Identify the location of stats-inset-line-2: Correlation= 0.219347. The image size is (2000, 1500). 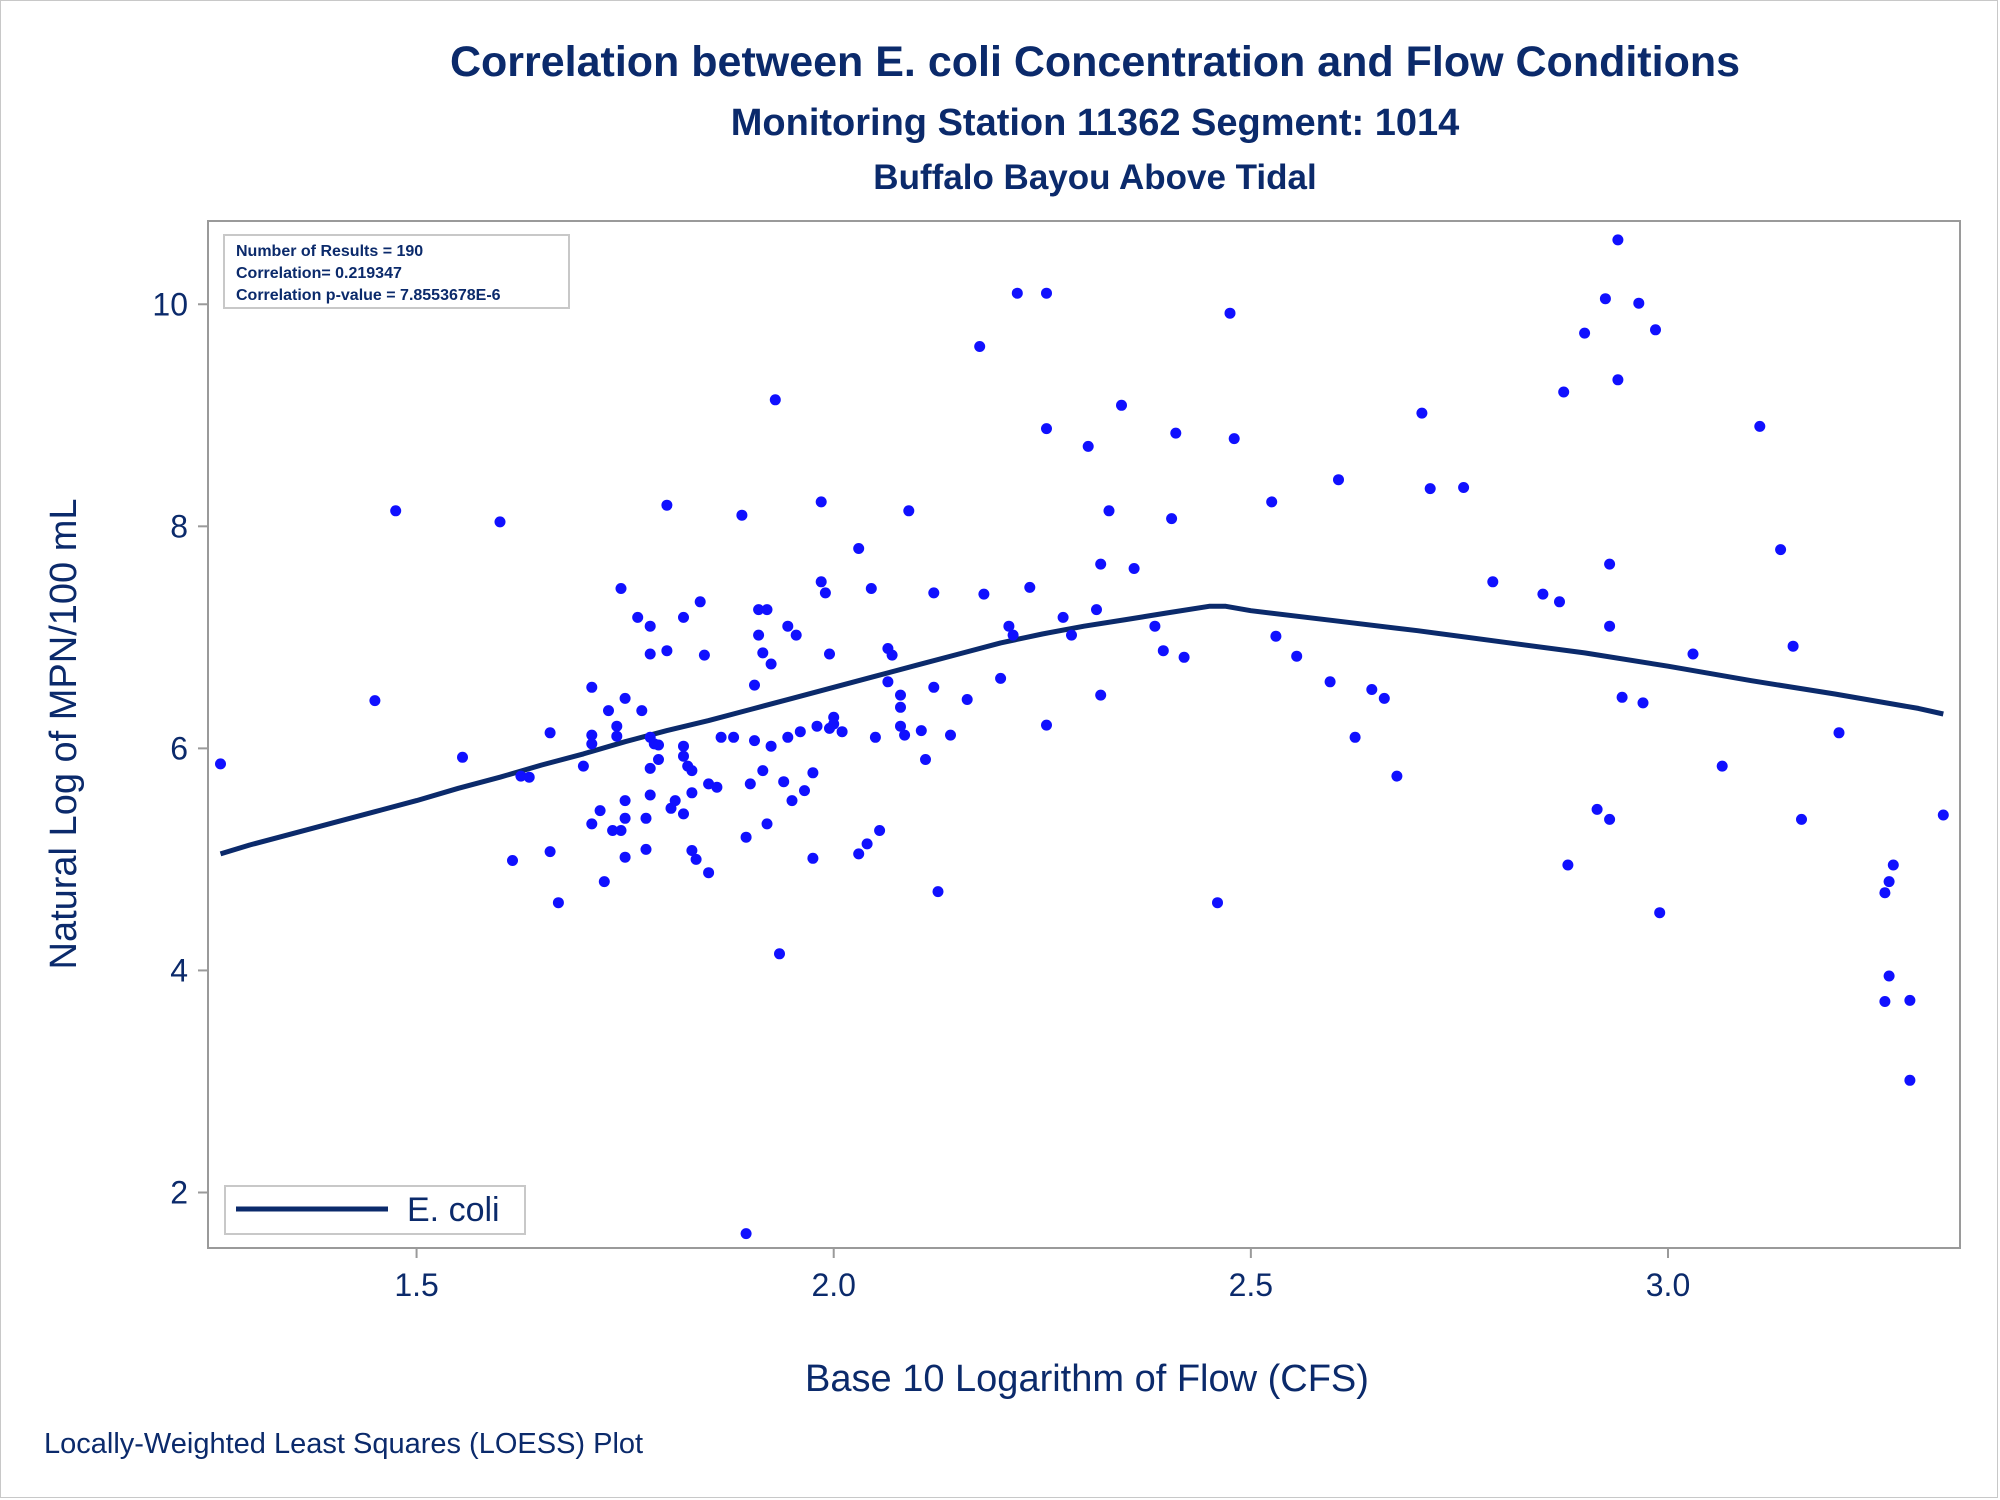
(319, 273).